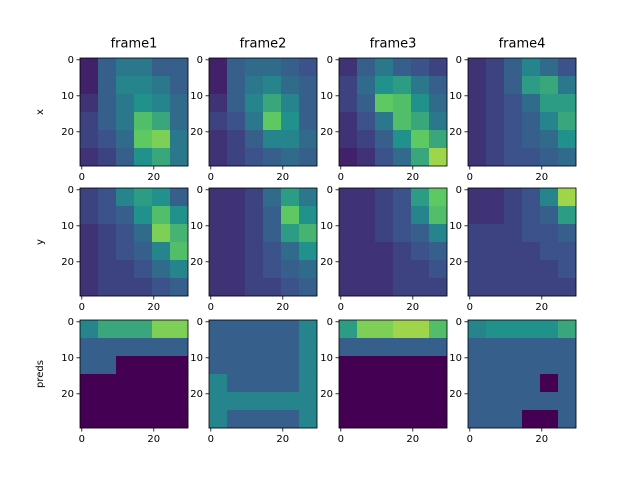  What do you see at coordinates (282, 177) in the screenshot?
I see `x-tick-label: 20` at bounding box center [282, 177].